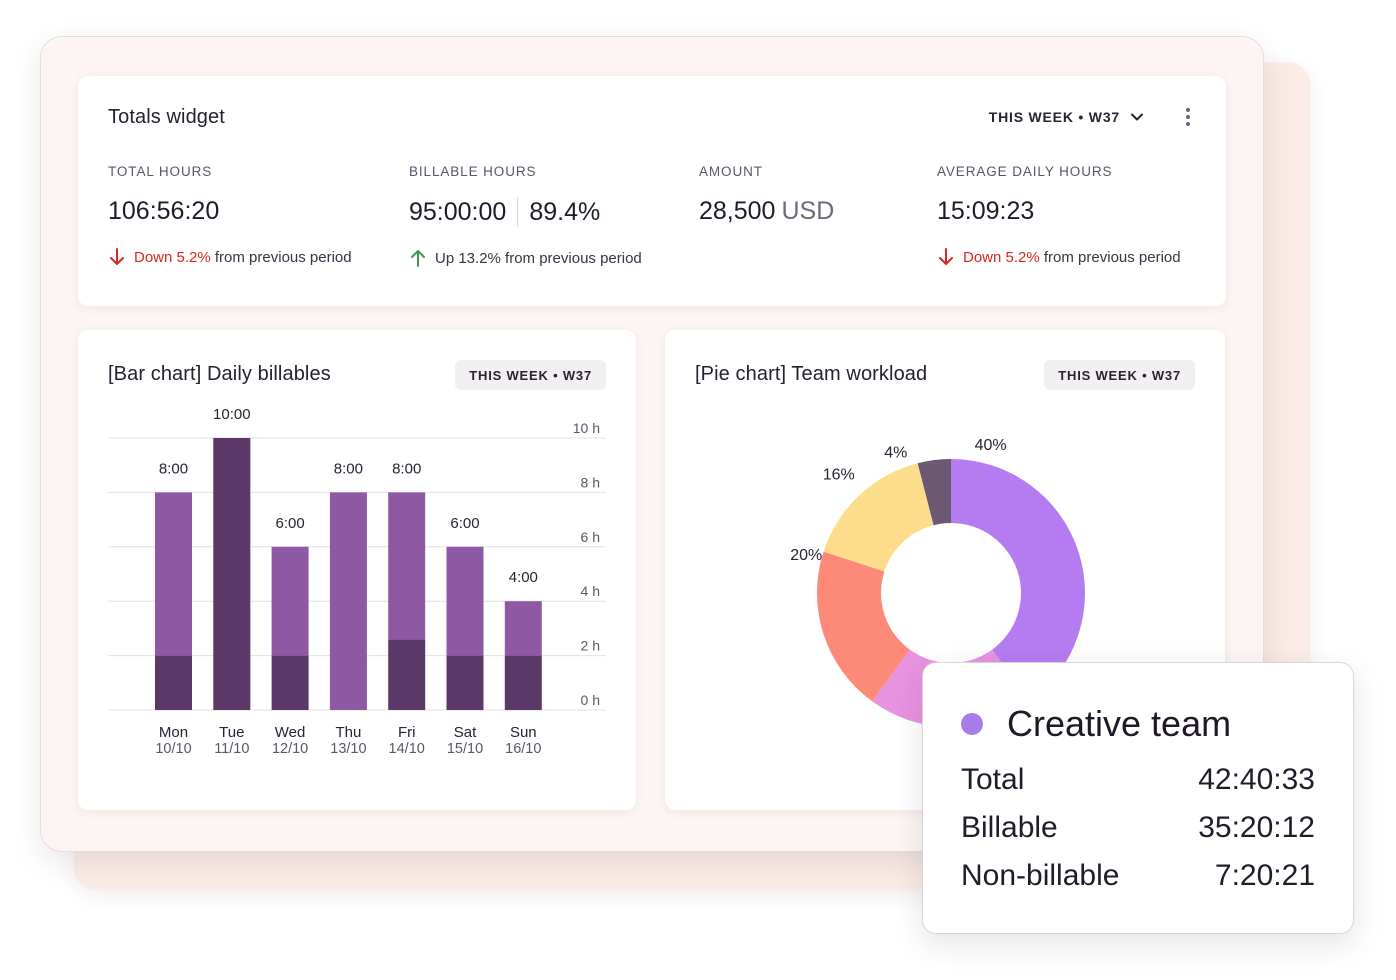 This screenshot has width=1396, height=980. What do you see at coordinates (590, 646) in the screenshot?
I see `y-tick-label: 2 h` at bounding box center [590, 646].